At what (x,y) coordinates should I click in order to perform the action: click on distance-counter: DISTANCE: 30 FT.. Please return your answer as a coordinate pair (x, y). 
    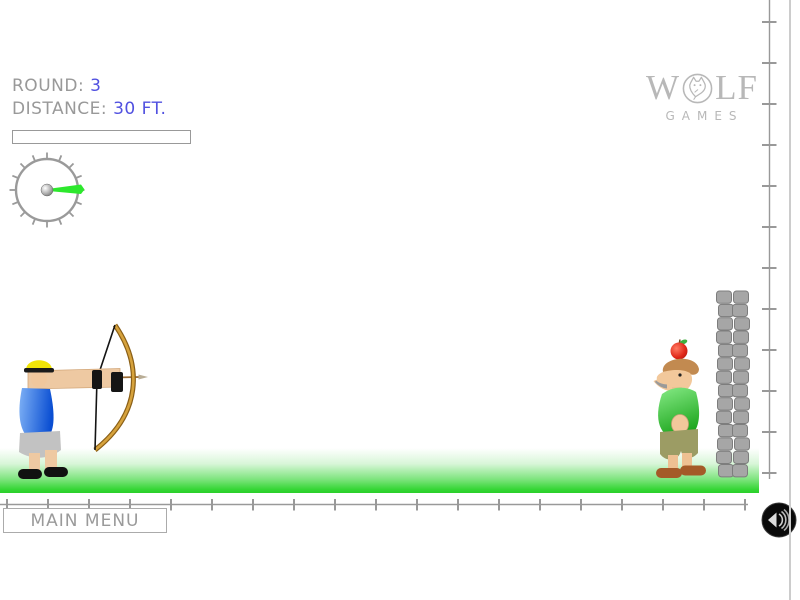
    Looking at the image, I should click on (89, 109).